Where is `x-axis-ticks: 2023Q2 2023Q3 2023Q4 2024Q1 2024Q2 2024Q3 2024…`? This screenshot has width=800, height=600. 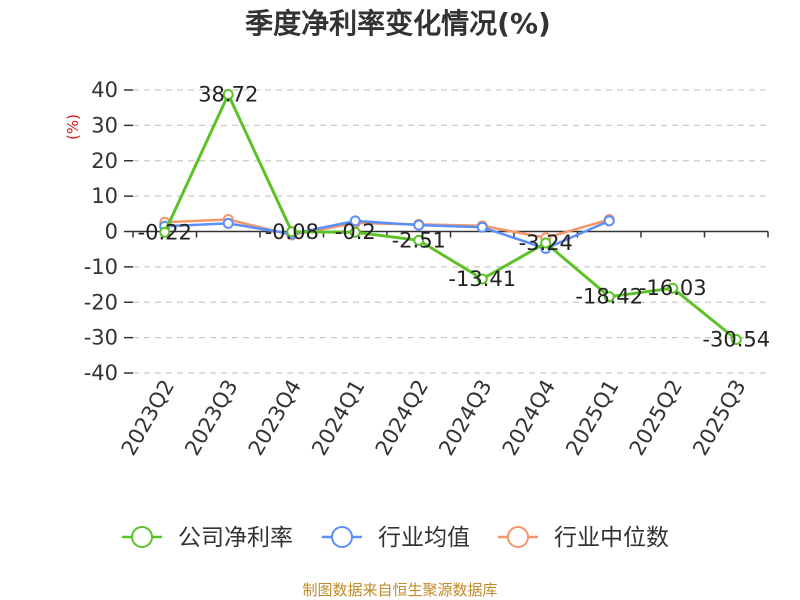
x-axis-ticks: 2023Q2 2023Q3 2023Q4 2024Q1 2024Q2 2024Q3 2024… is located at coordinates (434, 418).